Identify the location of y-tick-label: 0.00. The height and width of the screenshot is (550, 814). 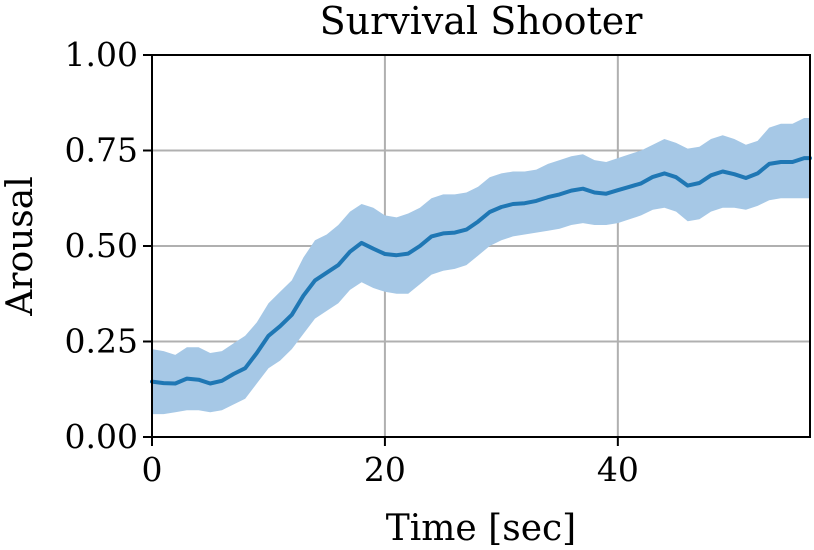
(101, 436).